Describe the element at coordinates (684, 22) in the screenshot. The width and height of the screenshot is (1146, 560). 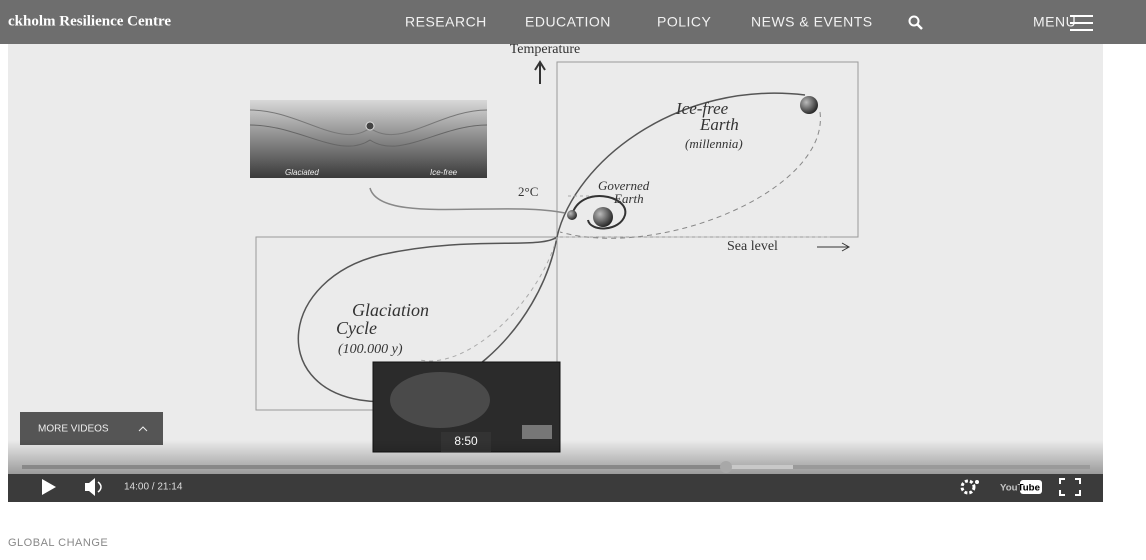
I see `nav-link: POLICY` at that location.